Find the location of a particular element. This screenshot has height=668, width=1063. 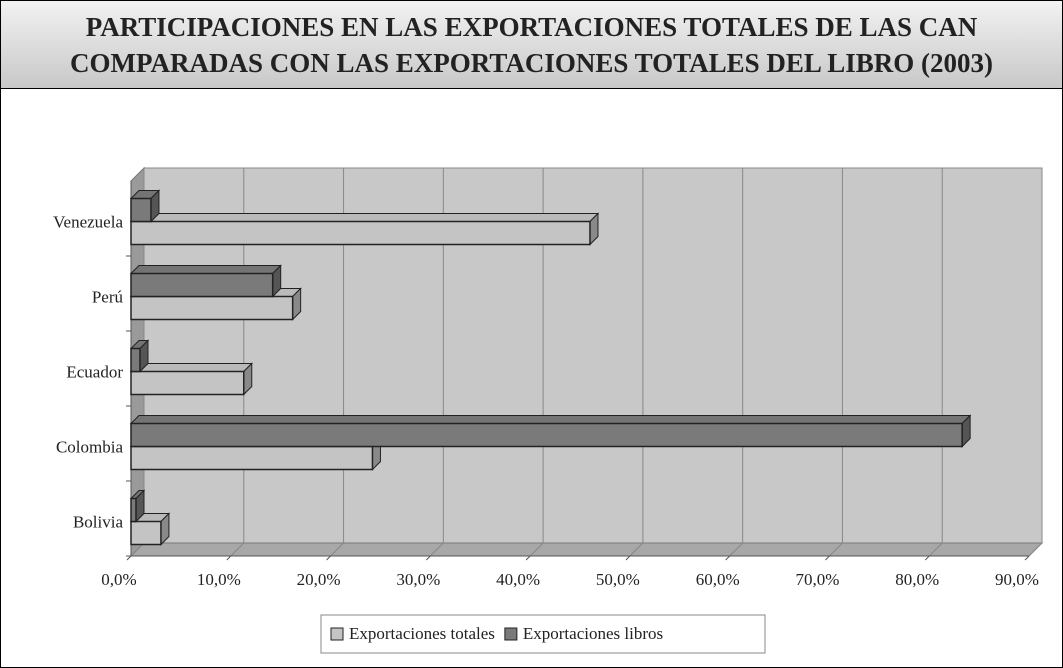

x-tick-label: 0,0% is located at coordinates (118, 579).